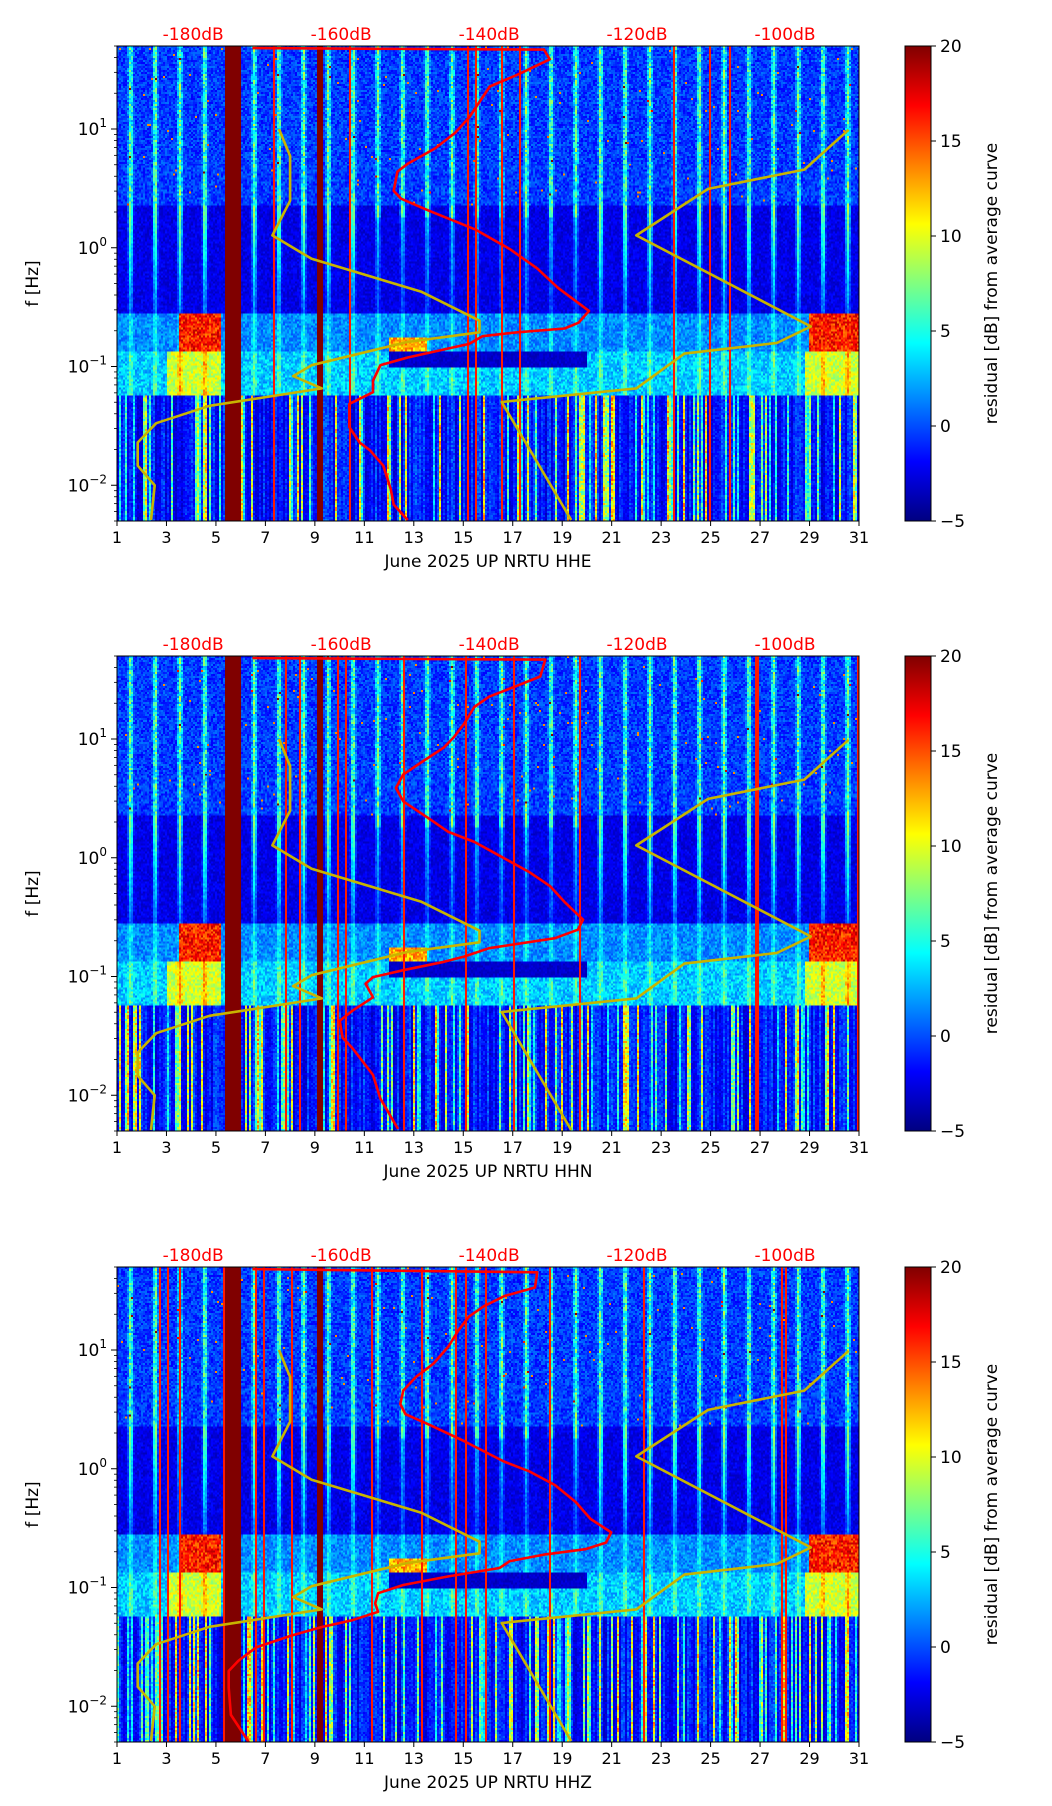 This screenshot has width=1052, height=1806. I want to click on y-axis-label: f [Hz], so click(33, 283).